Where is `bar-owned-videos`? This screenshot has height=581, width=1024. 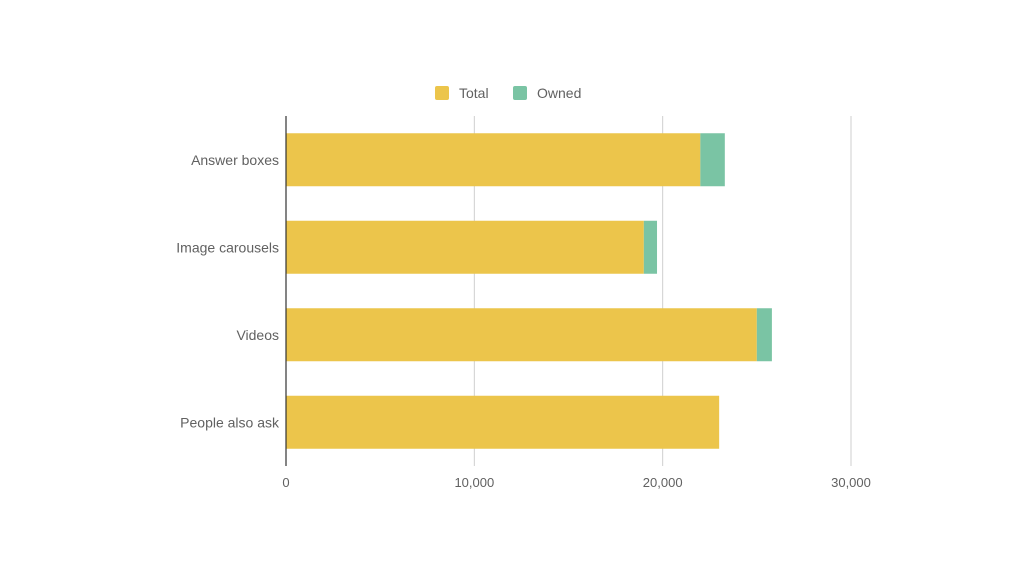
bar-owned-videos is located at coordinates (764, 335).